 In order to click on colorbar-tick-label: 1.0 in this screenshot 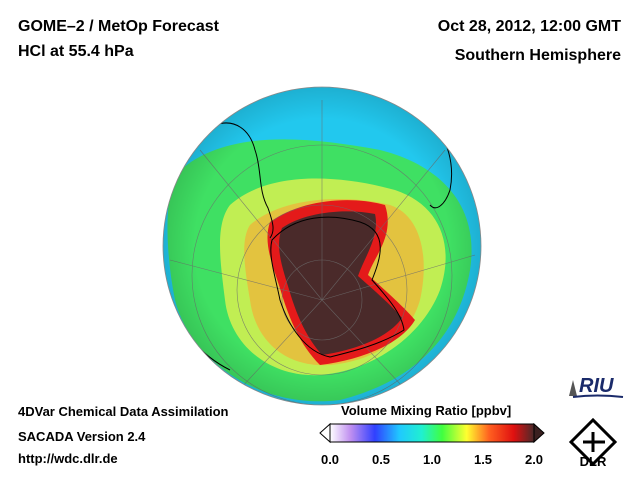, I will do `click(432, 459)`.